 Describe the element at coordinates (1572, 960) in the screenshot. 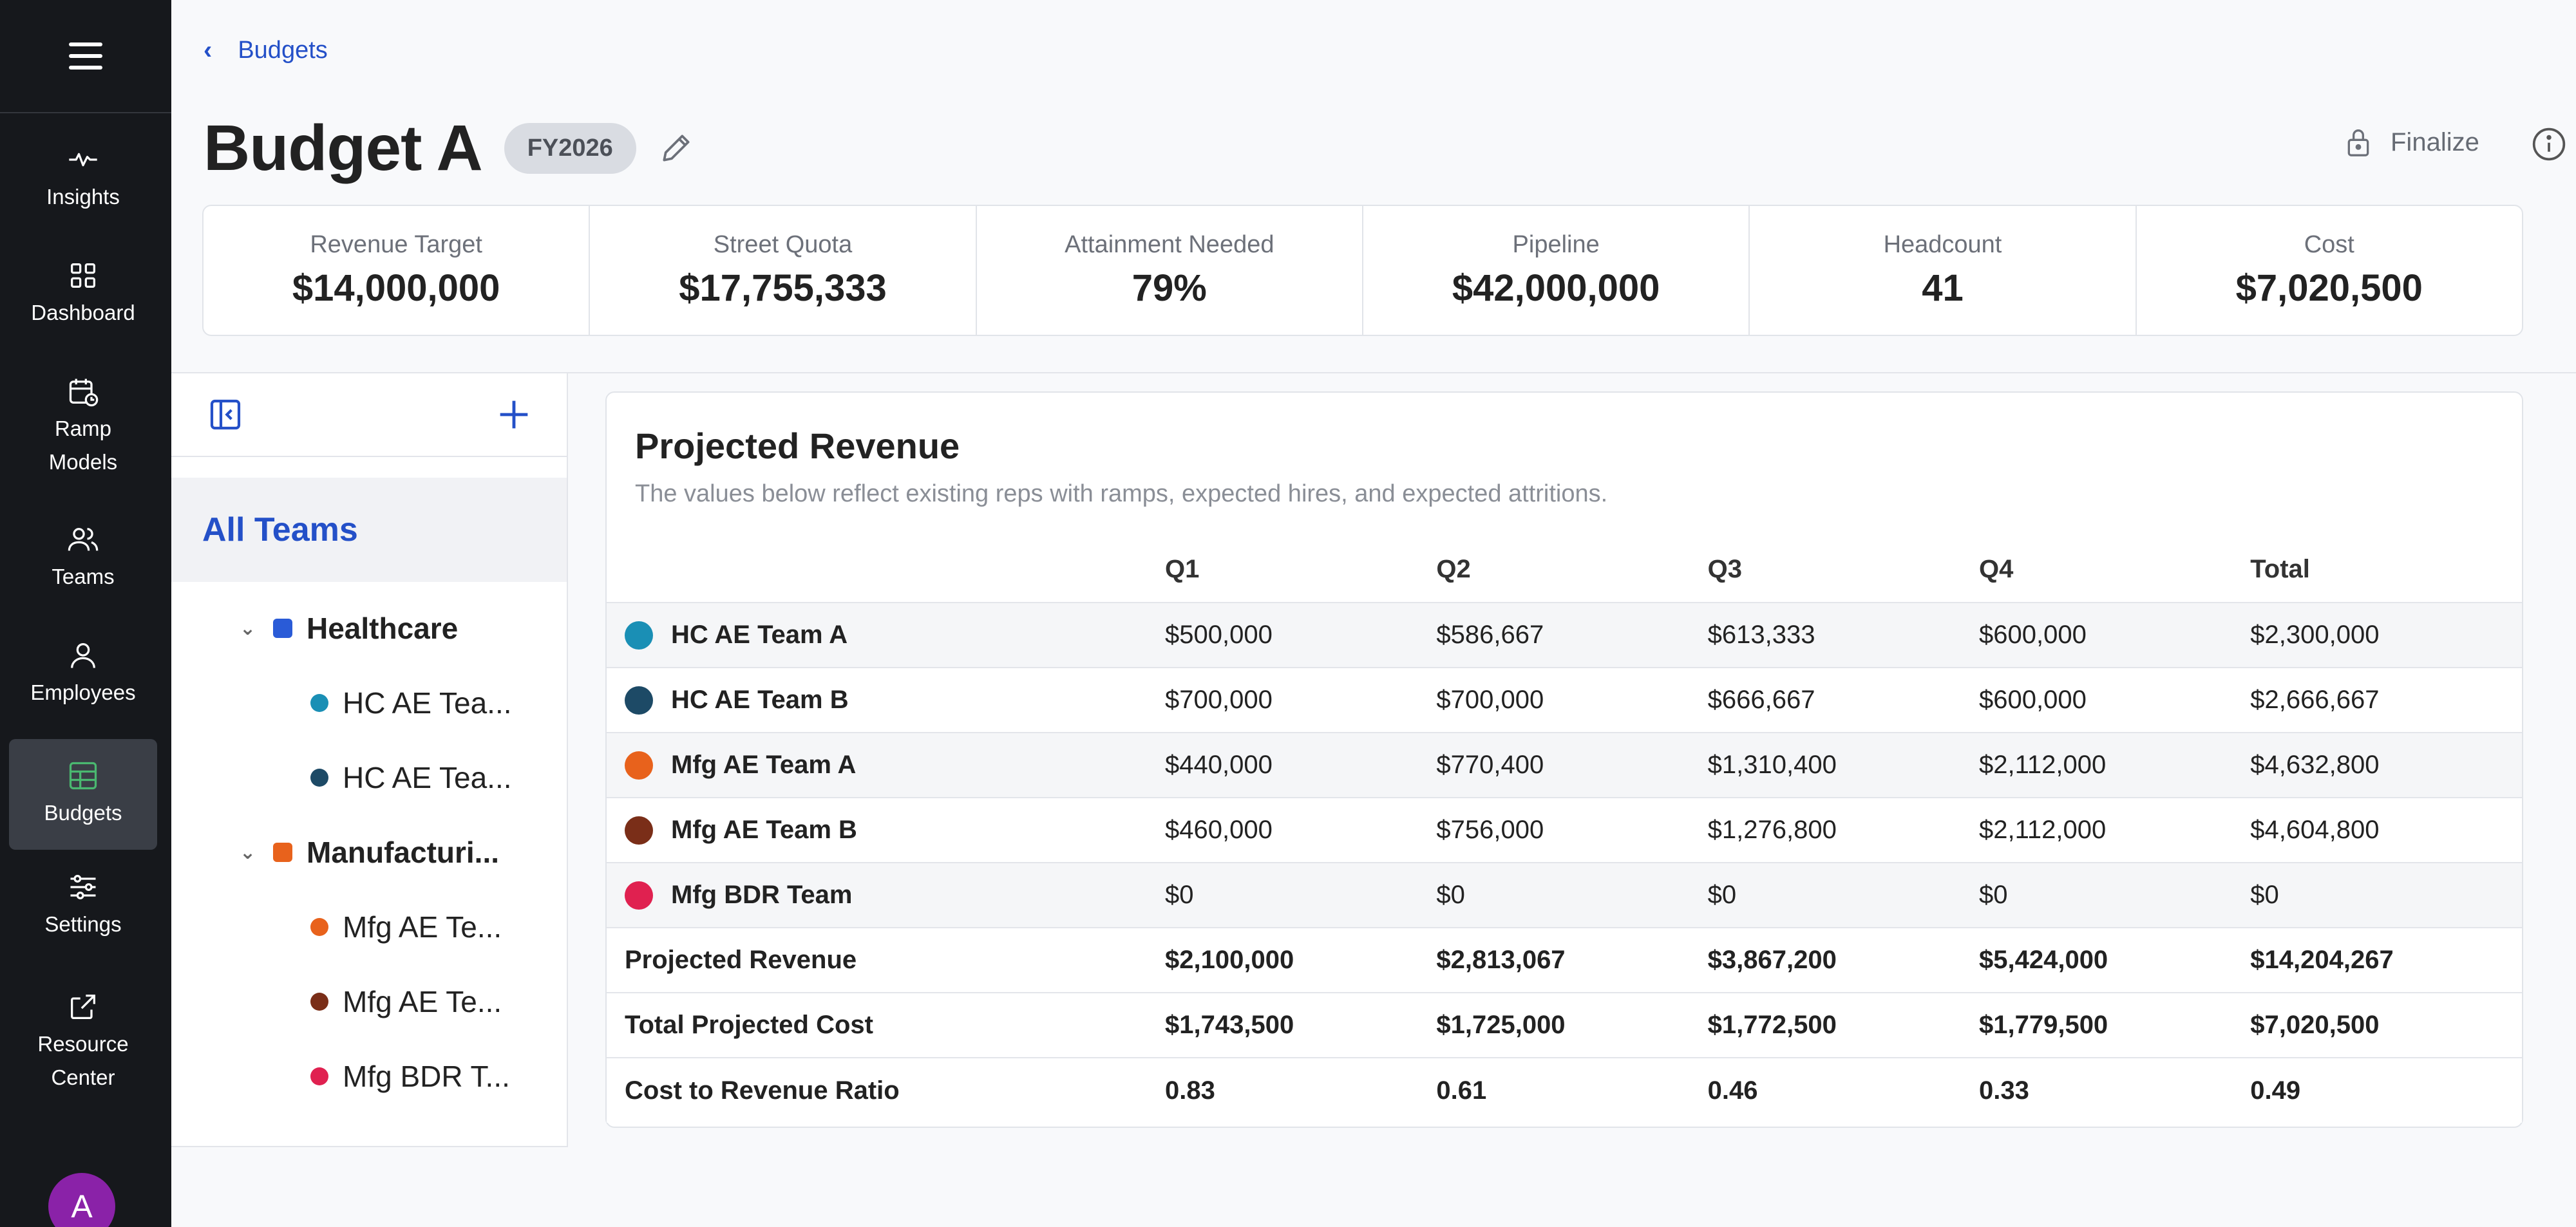

I see `table-cell: $2,813,067` at that location.